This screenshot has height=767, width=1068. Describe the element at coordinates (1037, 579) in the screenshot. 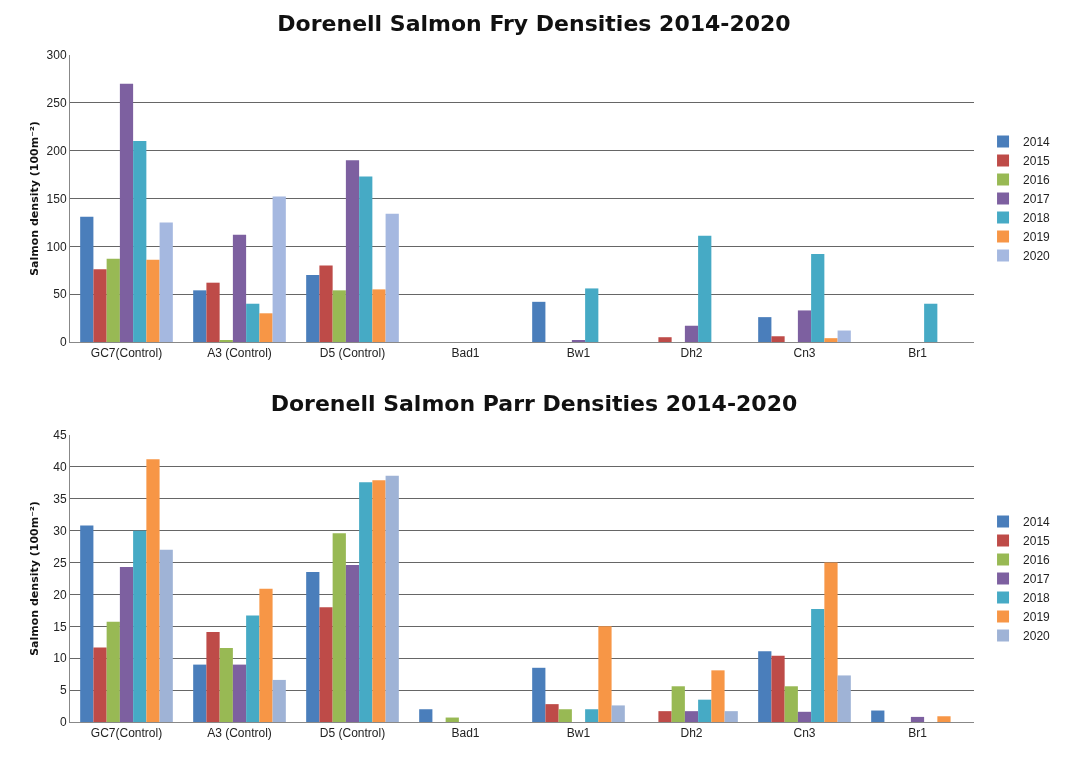

I see `legend-label: 2017` at that location.